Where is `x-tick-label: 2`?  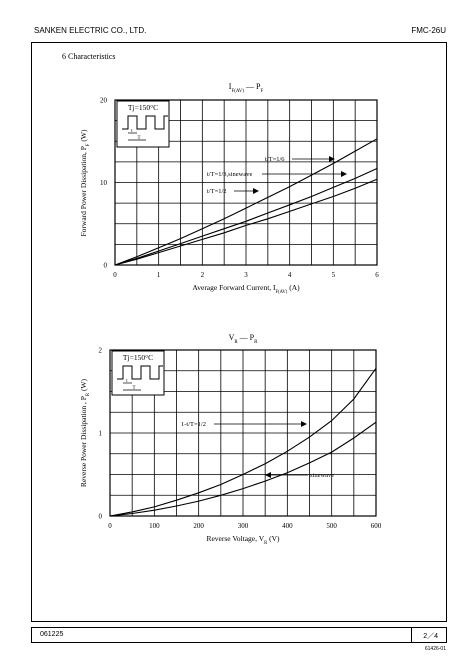 x-tick-label: 2 is located at coordinates (203, 275).